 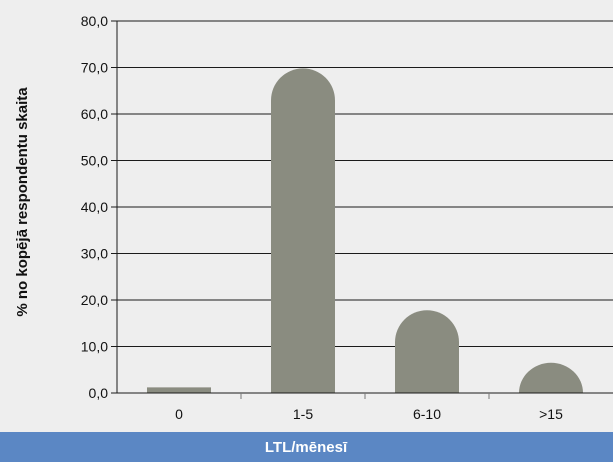 What do you see at coordinates (94, 114) in the screenshot?
I see `y-tick-label: 60,0` at bounding box center [94, 114].